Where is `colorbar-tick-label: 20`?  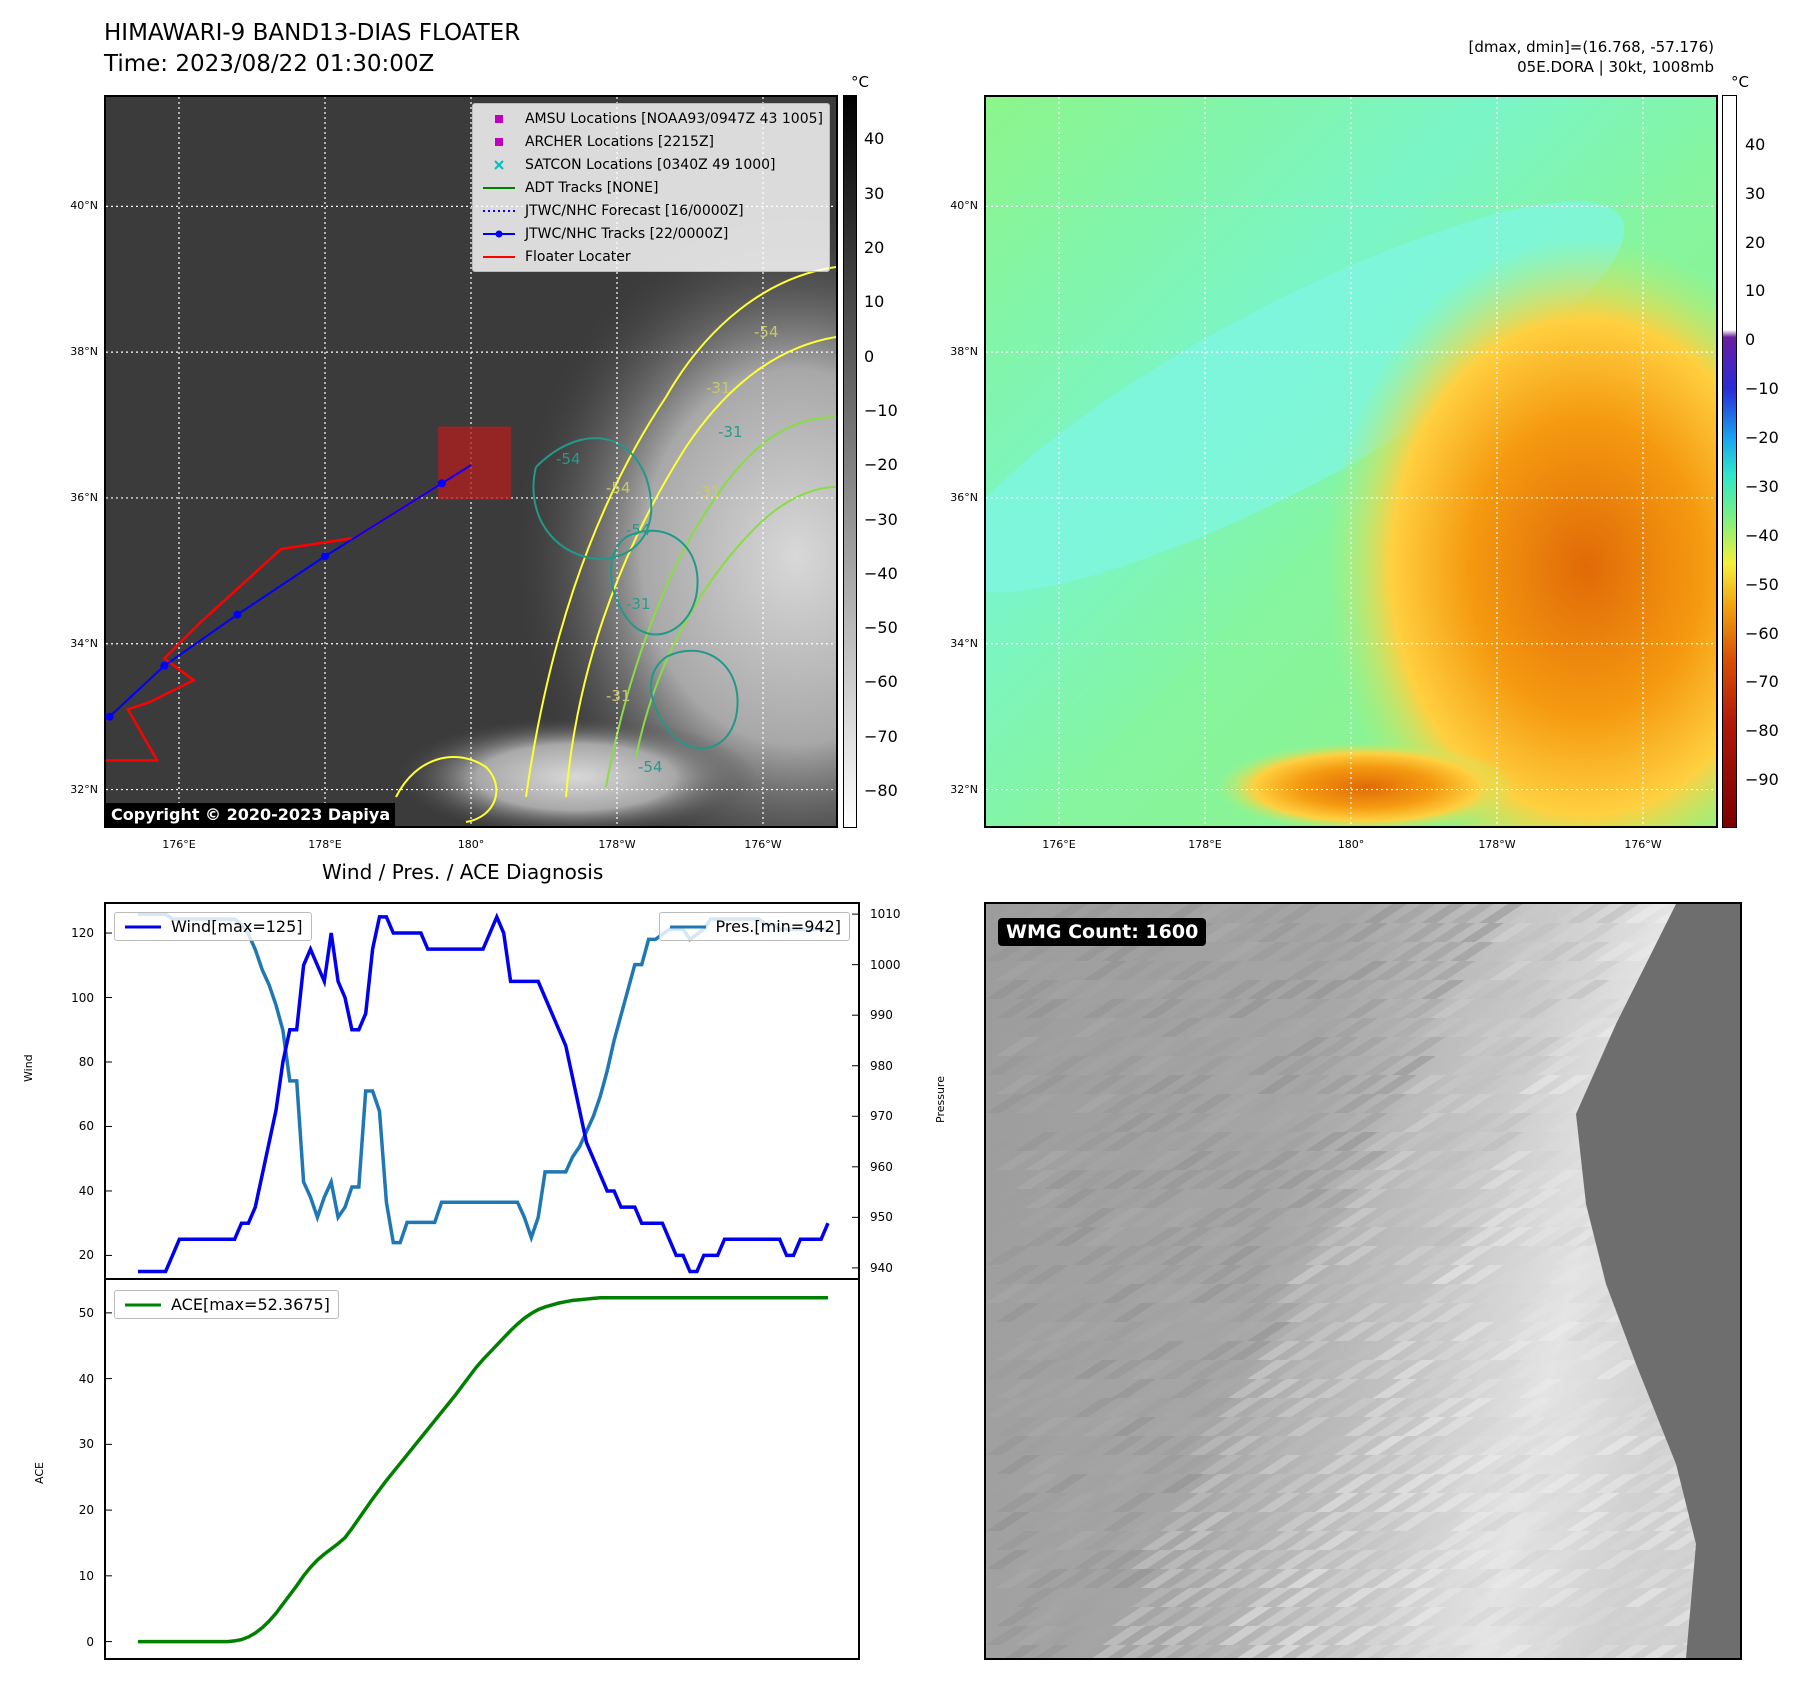
colorbar-tick-label: 20 is located at coordinates (874, 248).